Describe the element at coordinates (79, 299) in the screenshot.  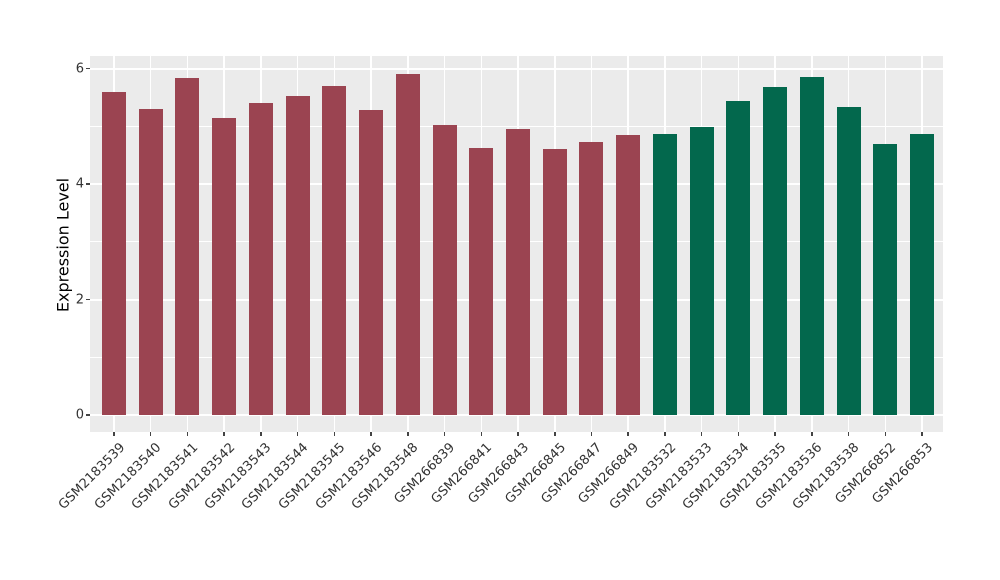
I see `y-tick-label: 2` at that location.